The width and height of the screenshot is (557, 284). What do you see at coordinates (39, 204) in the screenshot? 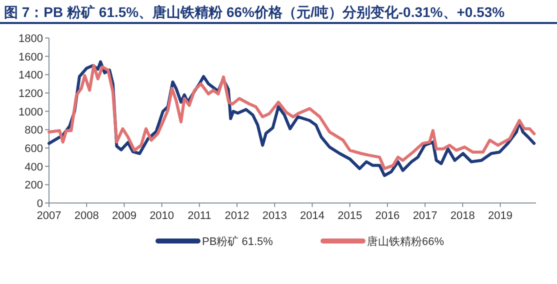
I see `y-tick-label: 0` at bounding box center [39, 204].